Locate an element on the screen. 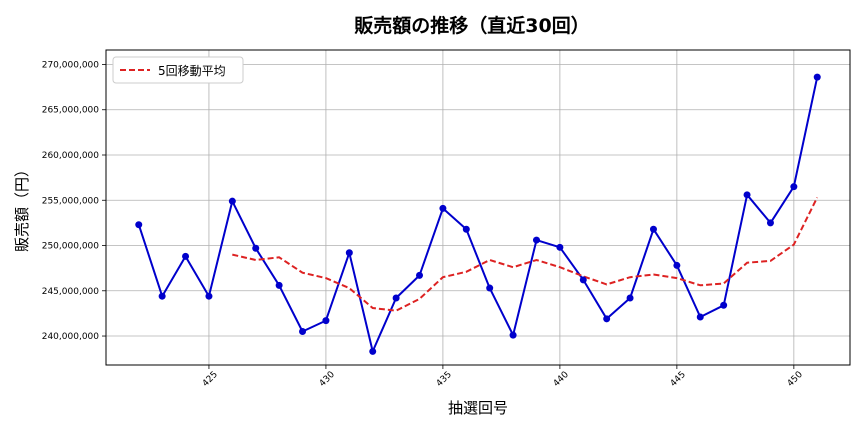  chart-title: 販売額の推移（直近30回） is located at coordinates (471, 25).